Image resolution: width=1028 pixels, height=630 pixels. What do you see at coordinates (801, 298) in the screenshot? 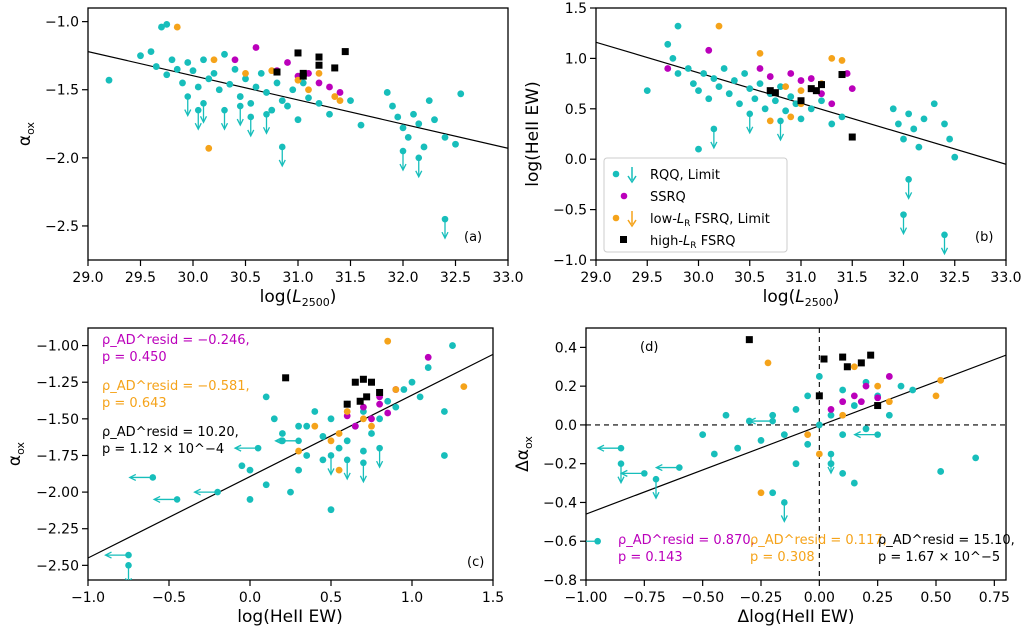
I see `x-axis-label: log(L2500)` at bounding box center [801, 298].